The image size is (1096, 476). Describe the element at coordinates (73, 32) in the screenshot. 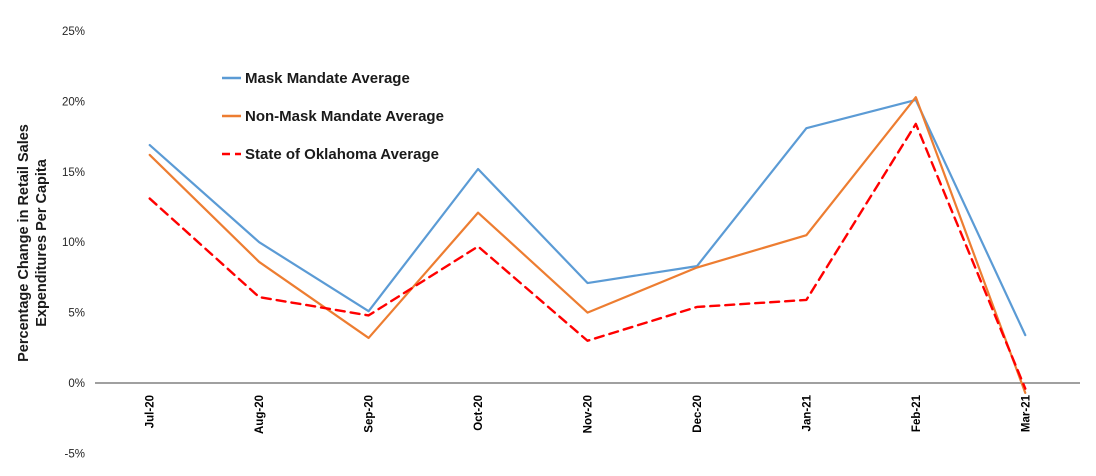

I see `y-axis-tick-label: 25%` at that location.